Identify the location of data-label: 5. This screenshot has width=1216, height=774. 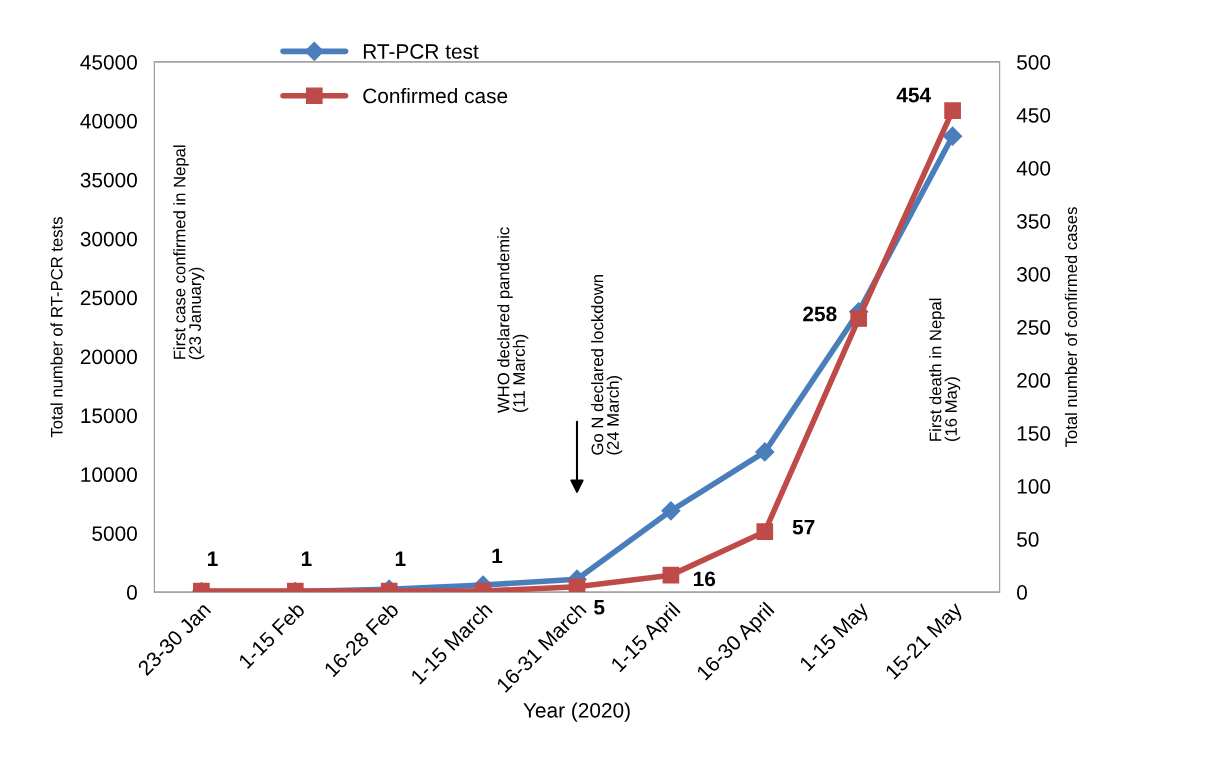
(599, 607).